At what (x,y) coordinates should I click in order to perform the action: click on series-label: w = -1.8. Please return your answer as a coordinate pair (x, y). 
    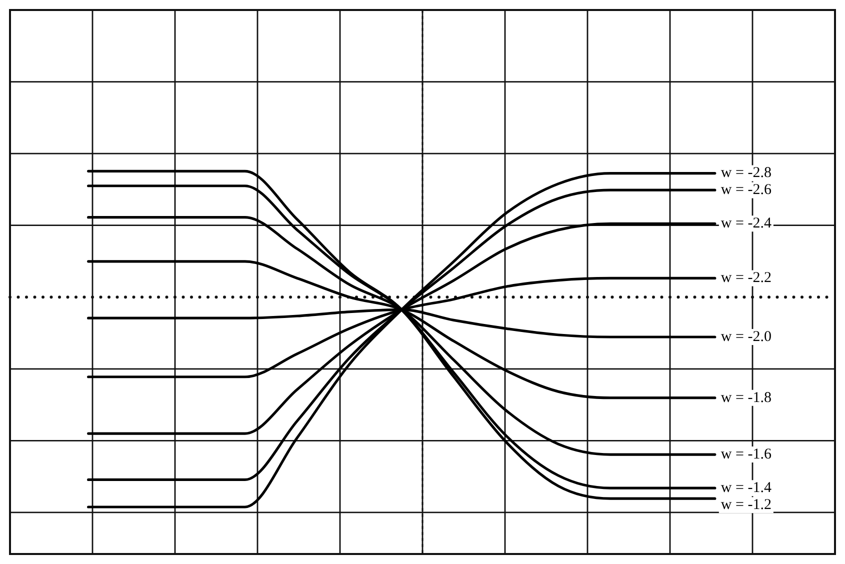
    Looking at the image, I should click on (746, 398).